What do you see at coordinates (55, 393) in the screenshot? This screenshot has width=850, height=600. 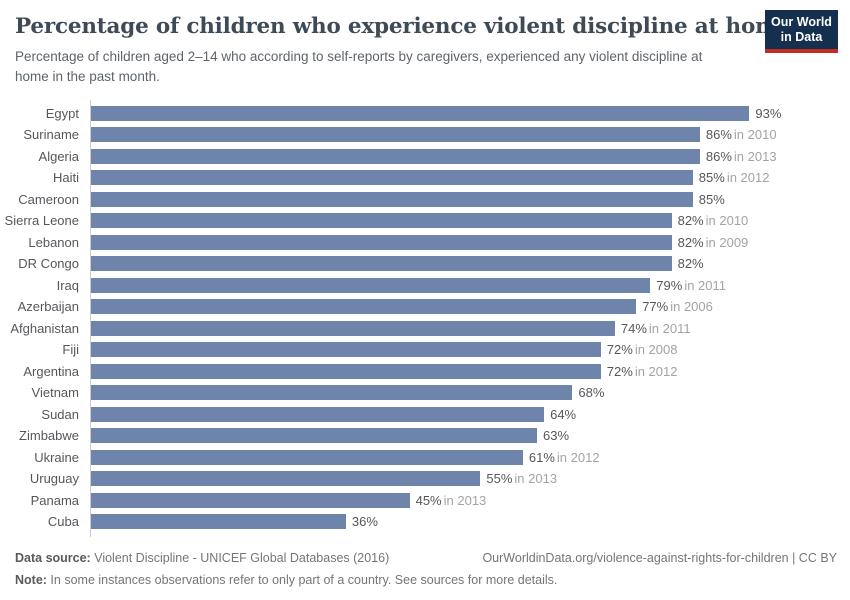 I see `country-label: Vietnam` at bounding box center [55, 393].